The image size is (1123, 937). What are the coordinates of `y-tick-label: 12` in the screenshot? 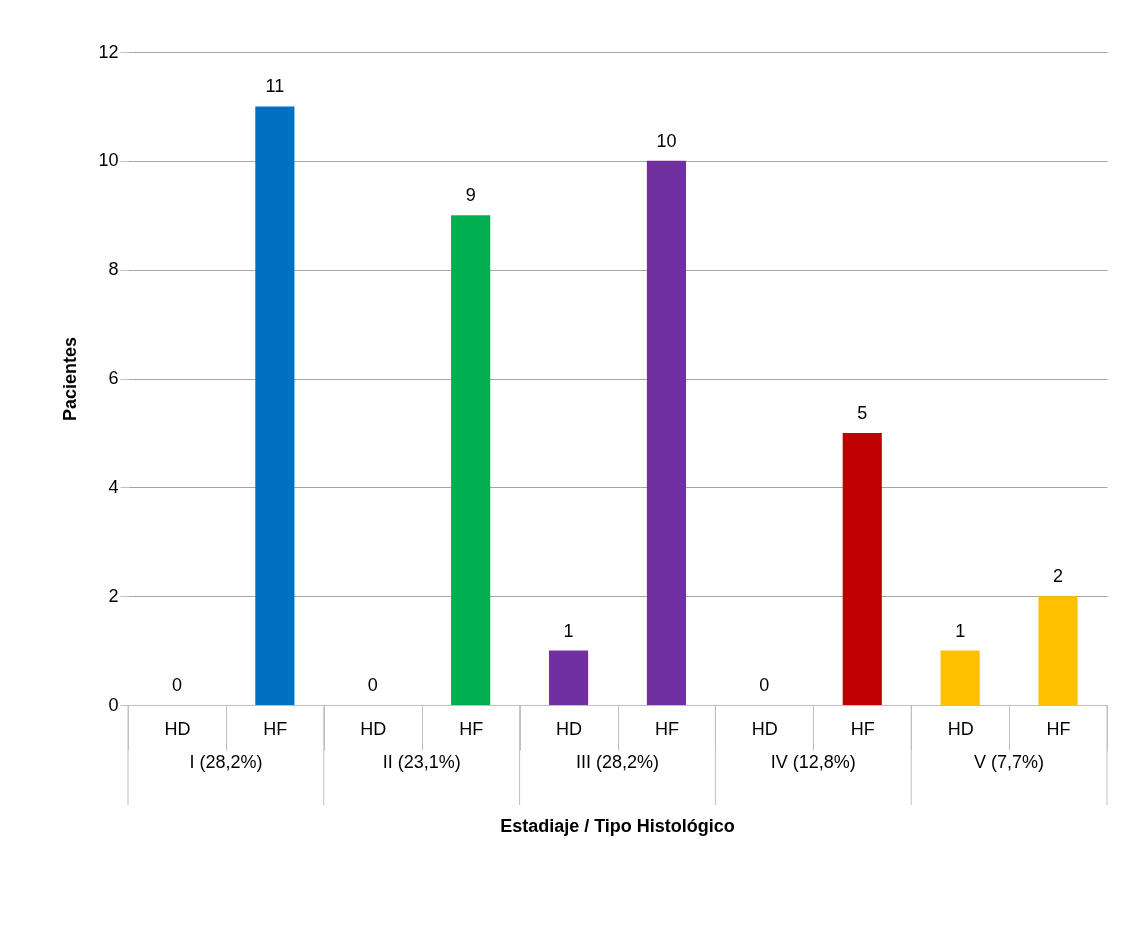 It's located at (108, 51).